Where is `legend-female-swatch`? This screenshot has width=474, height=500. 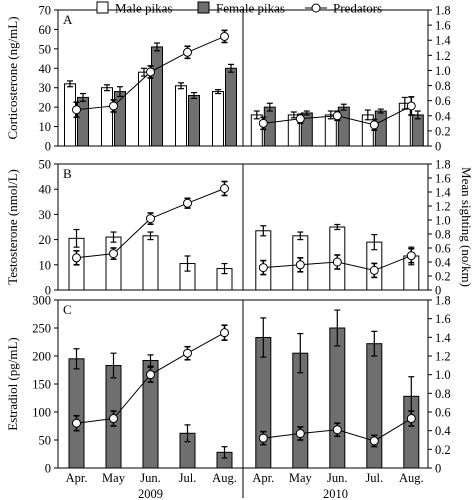
legend-female-swatch is located at coordinates (203, 7).